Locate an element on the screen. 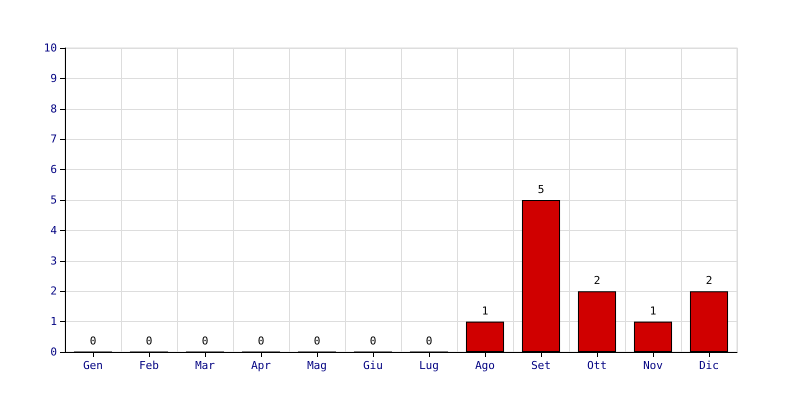 The height and width of the screenshot is (400, 800). x-tick-label: Set is located at coordinates (541, 365).